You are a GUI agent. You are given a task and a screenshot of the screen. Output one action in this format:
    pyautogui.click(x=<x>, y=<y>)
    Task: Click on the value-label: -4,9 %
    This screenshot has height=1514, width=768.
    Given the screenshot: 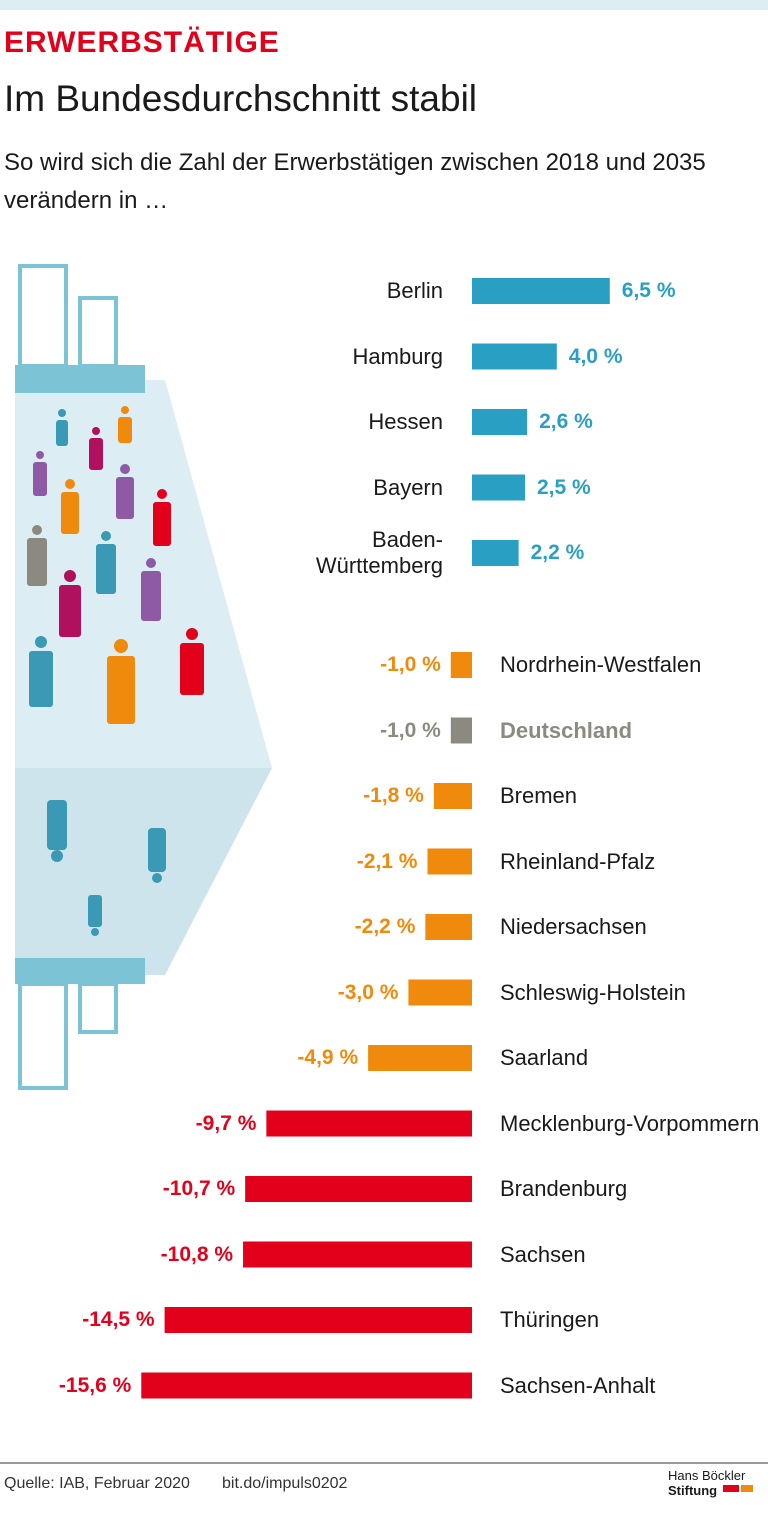 What is the action you would take?
    pyautogui.click(x=328, y=1057)
    